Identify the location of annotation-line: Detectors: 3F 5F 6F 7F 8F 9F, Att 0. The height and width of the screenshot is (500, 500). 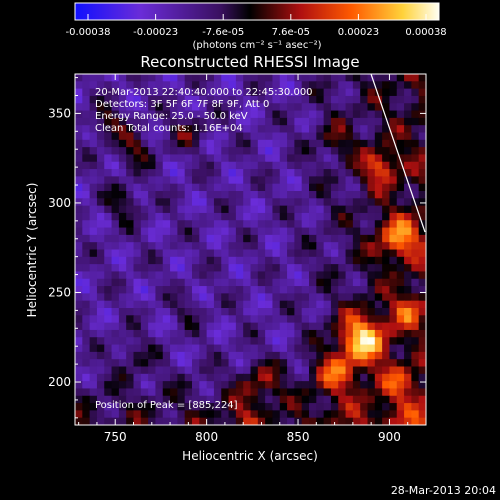
(182, 104).